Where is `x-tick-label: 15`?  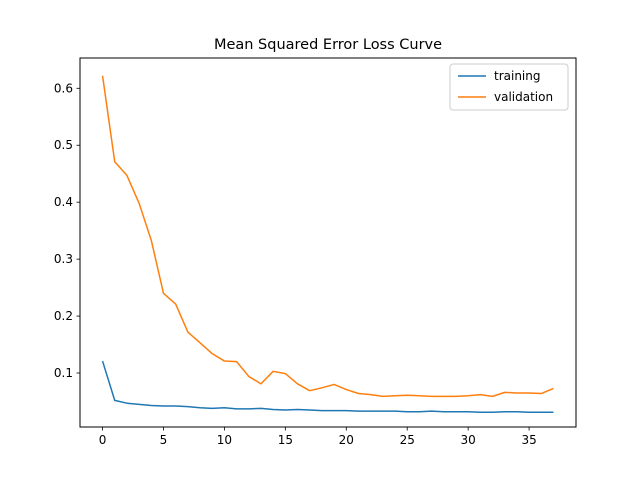 x-tick-label: 15 is located at coordinates (285, 440).